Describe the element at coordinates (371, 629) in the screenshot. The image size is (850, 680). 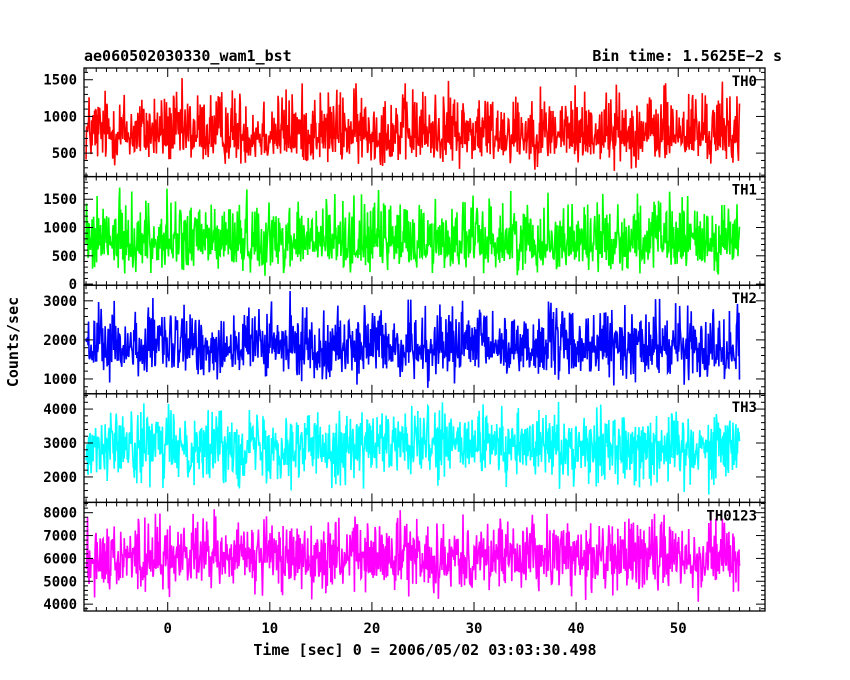
I see `x-tick-label: 20` at that location.